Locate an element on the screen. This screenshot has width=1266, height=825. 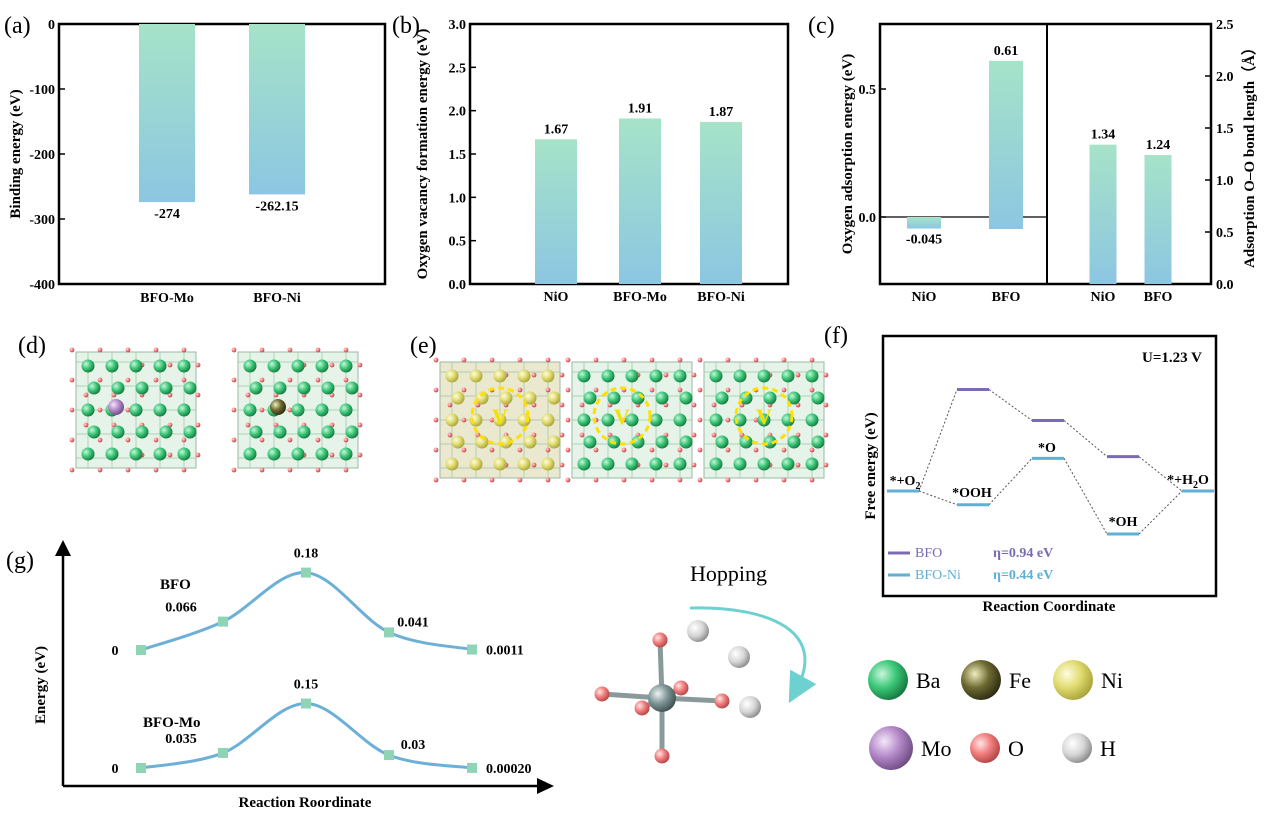
panel-d: (d) is located at coordinates (190, 403).